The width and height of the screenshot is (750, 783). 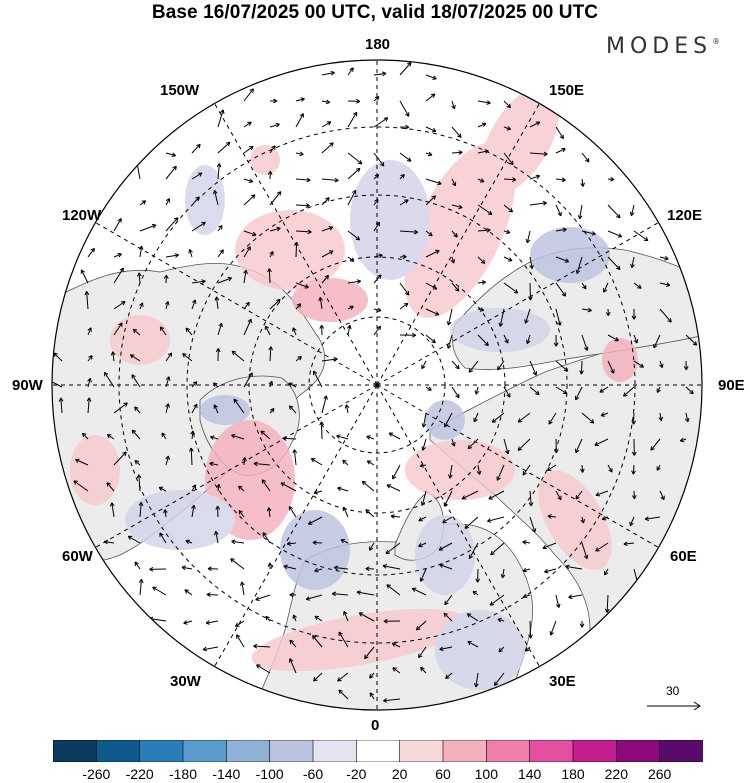 I want to click on longitude-label-90e: 90E, so click(x=731, y=385).